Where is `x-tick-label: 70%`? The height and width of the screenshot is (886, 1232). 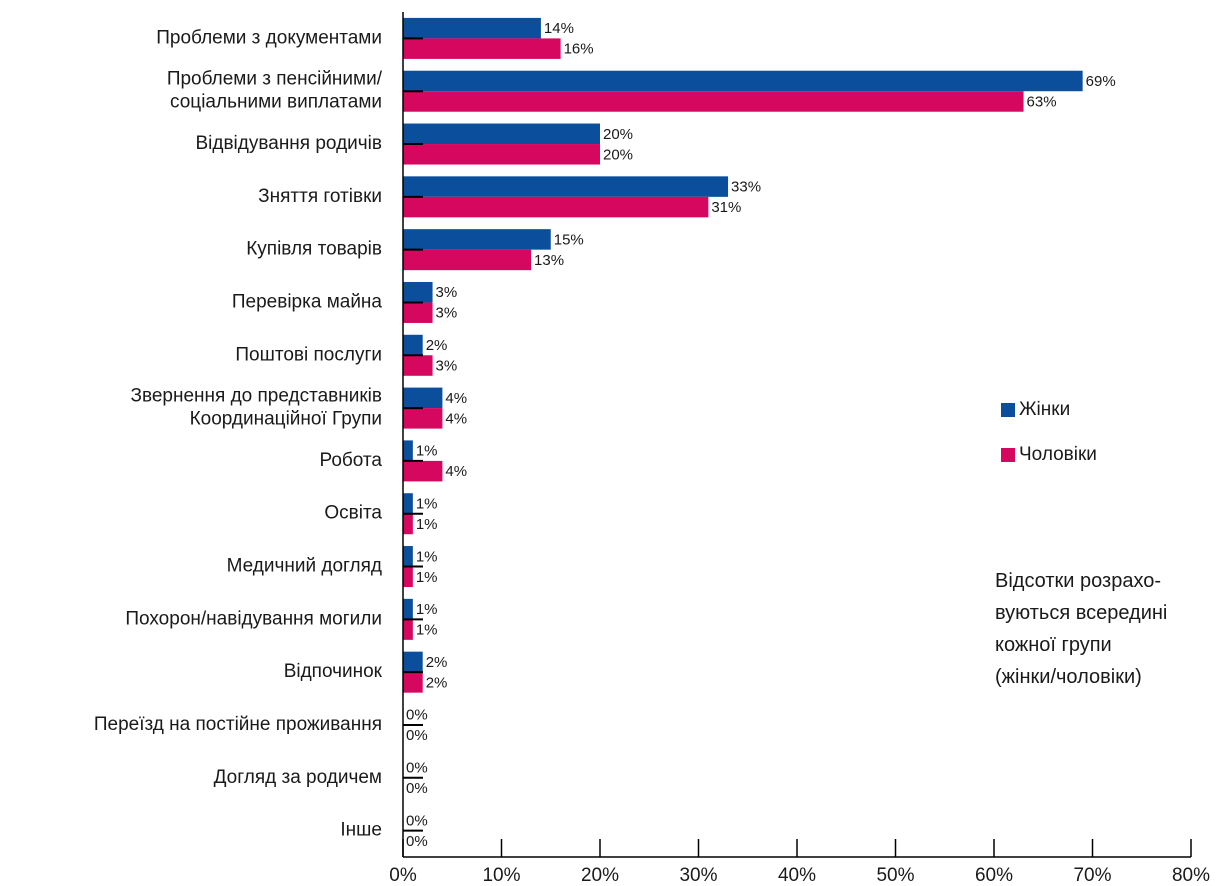
x-tick-label: 70% is located at coordinates (1092, 875).